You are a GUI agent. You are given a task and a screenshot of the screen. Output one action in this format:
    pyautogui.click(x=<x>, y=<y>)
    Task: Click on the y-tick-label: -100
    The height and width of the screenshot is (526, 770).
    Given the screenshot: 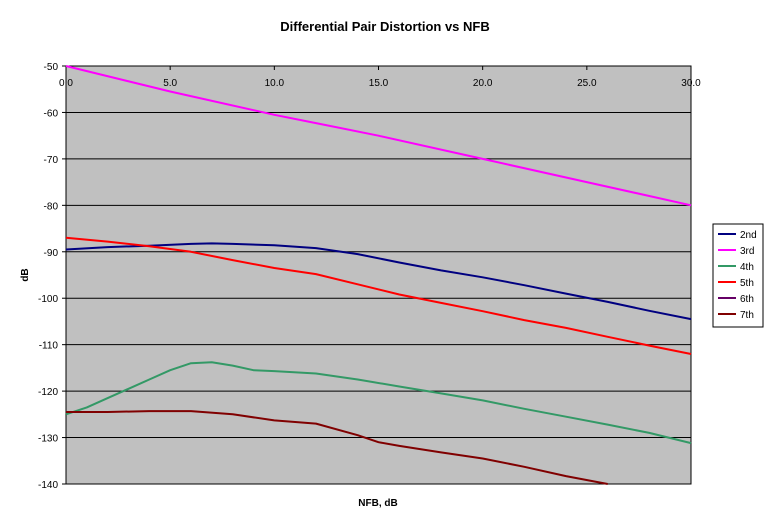 What is the action you would take?
    pyautogui.click(x=48, y=299)
    